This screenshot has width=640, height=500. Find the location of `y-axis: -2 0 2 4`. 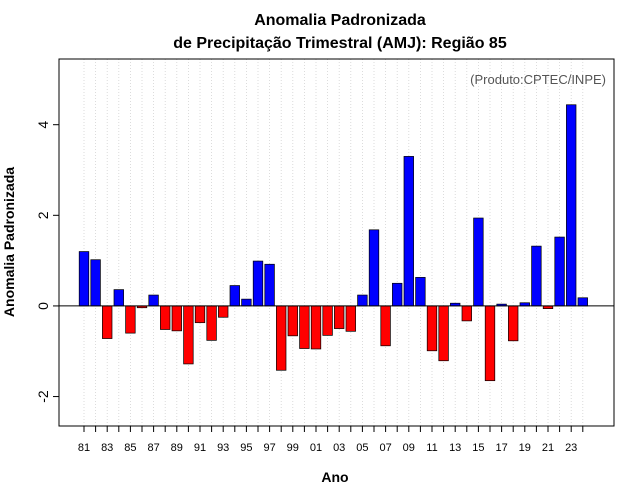

y-axis: -2 0 2 4 is located at coordinates (47, 262).